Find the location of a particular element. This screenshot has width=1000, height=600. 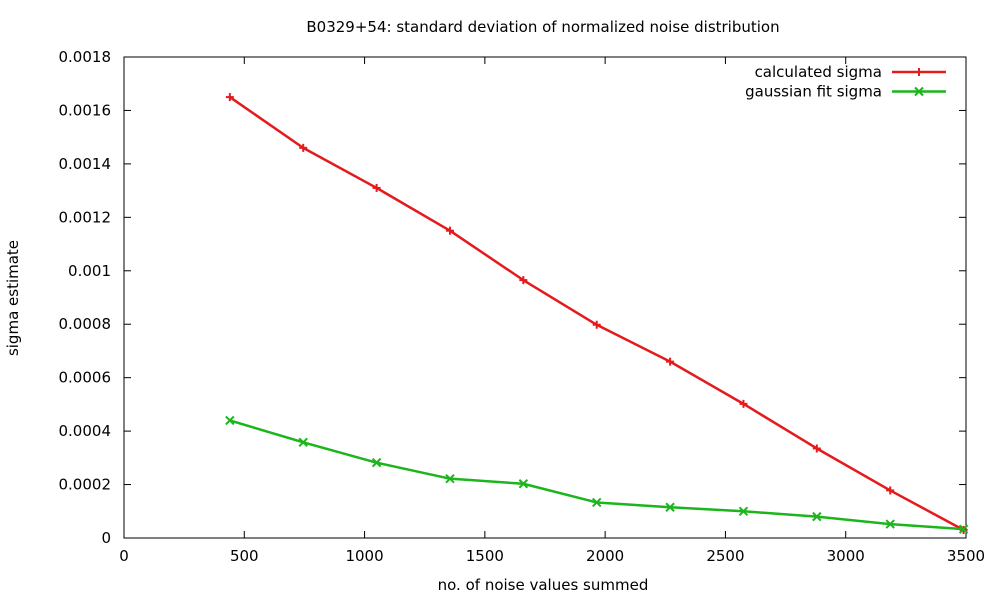

x-tick-label: 0 is located at coordinates (124, 556).